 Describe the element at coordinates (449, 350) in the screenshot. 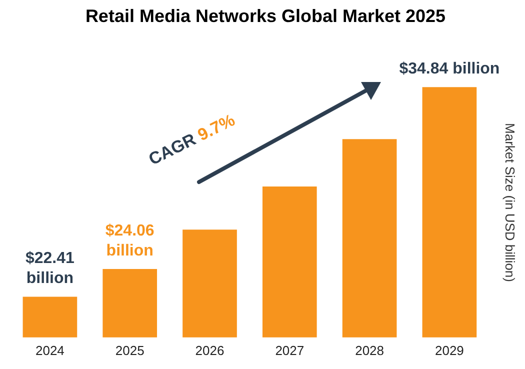

I see `x-tick-label: 2029` at that location.